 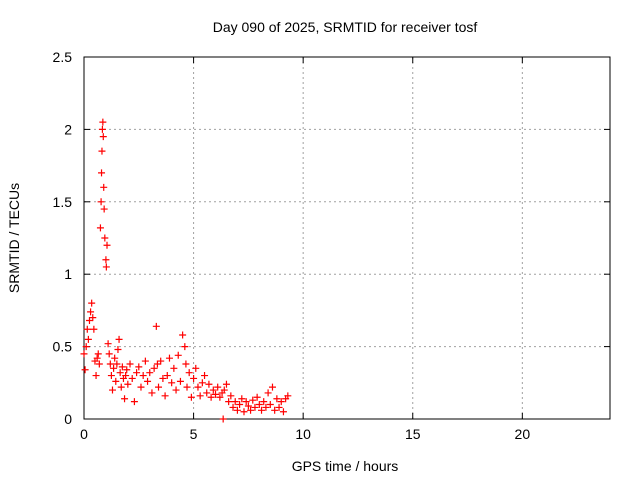 What do you see at coordinates (68, 129) in the screenshot?
I see `y-tick-label: 2` at bounding box center [68, 129].